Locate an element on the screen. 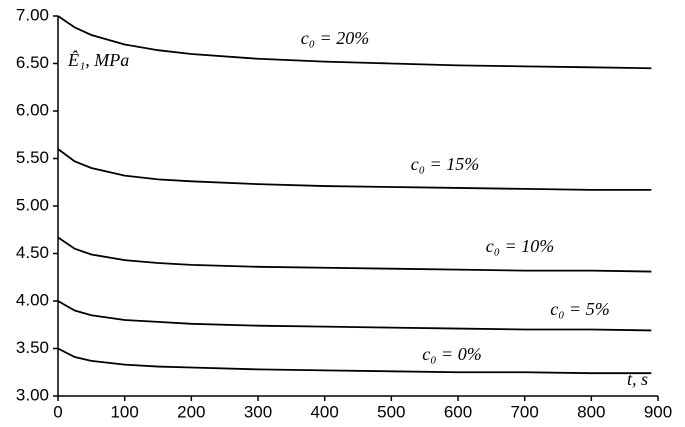  y-tick-label: 7.00 is located at coordinates (32, 14).